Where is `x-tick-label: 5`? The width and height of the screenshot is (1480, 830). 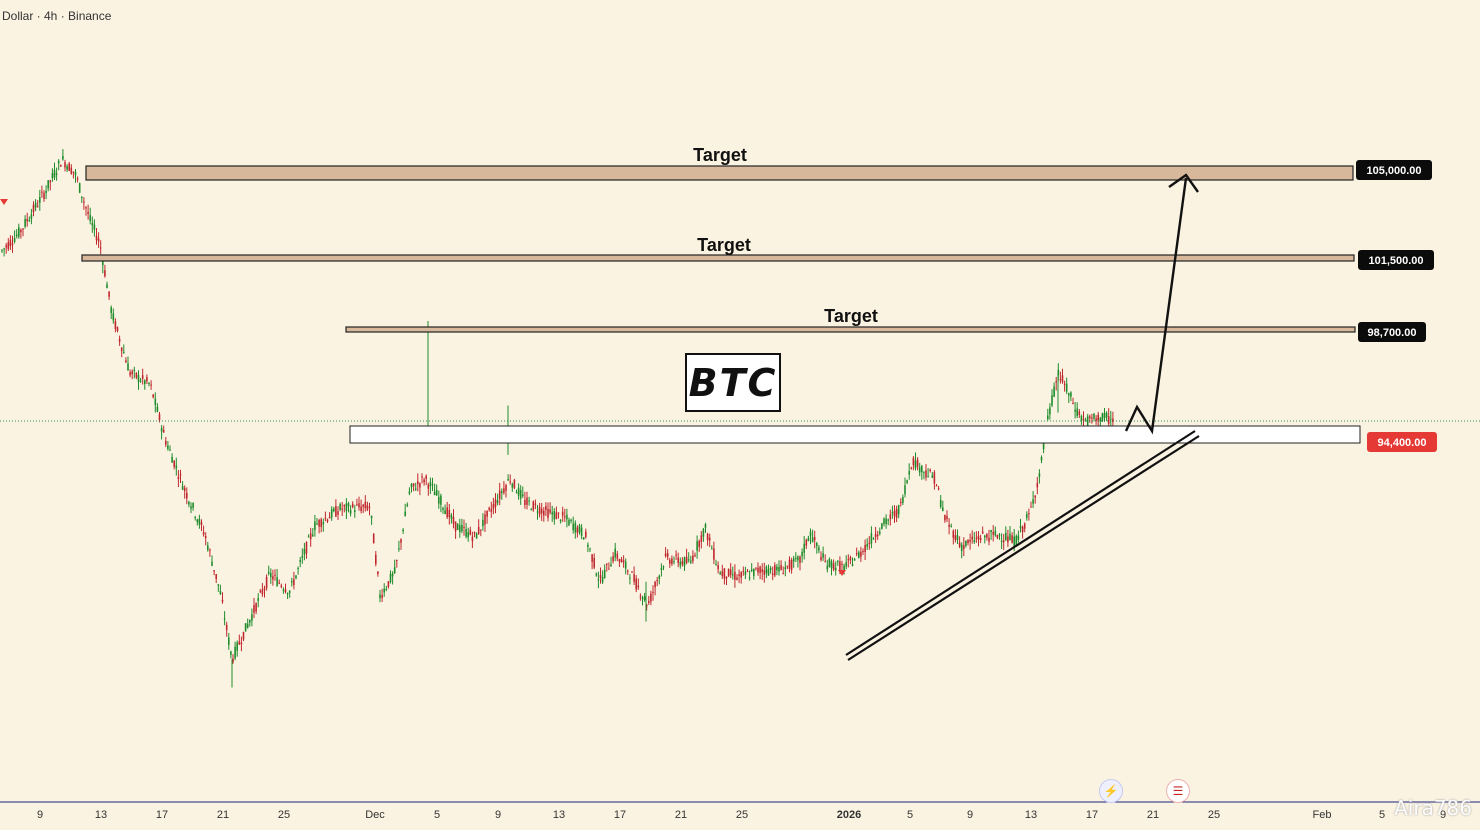
x-tick-label: 5 is located at coordinates (910, 815).